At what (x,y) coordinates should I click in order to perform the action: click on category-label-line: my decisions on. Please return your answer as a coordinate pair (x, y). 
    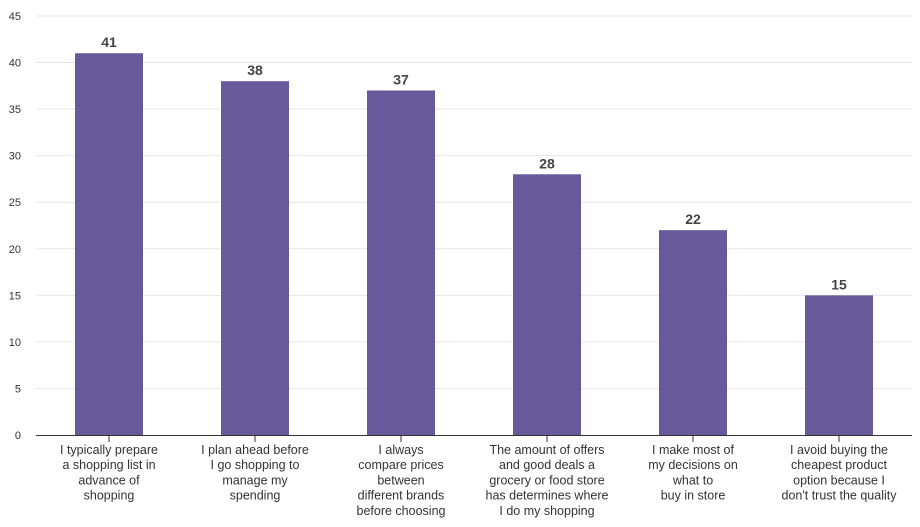
    Looking at the image, I should click on (693, 465).